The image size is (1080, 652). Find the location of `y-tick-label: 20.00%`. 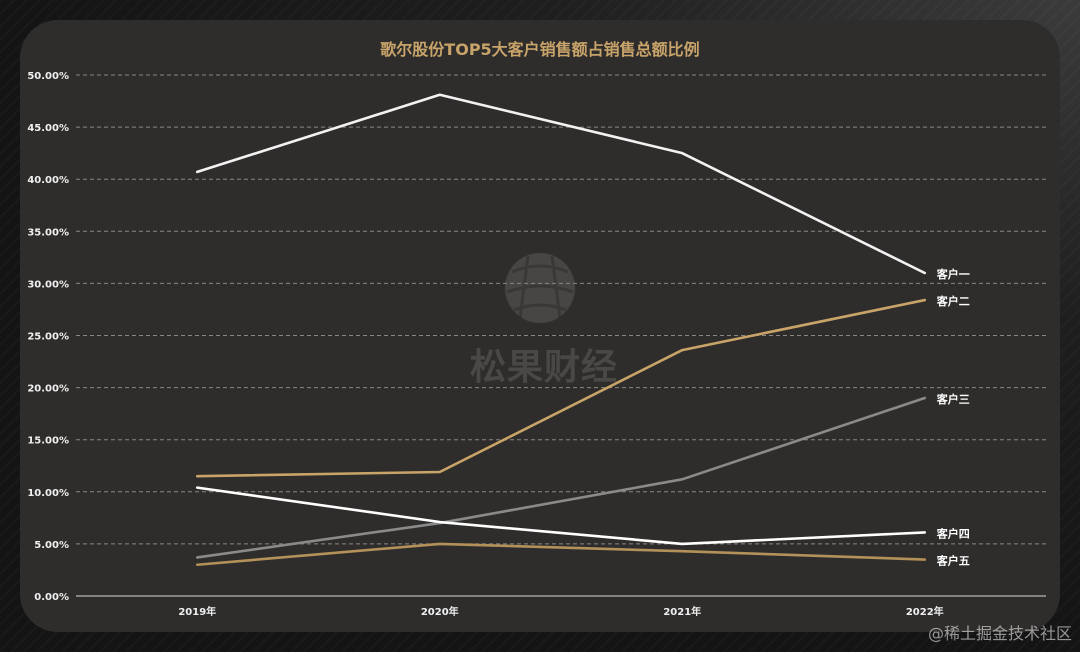

y-tick-label: 20.00% is located at coordinates (48, 389).